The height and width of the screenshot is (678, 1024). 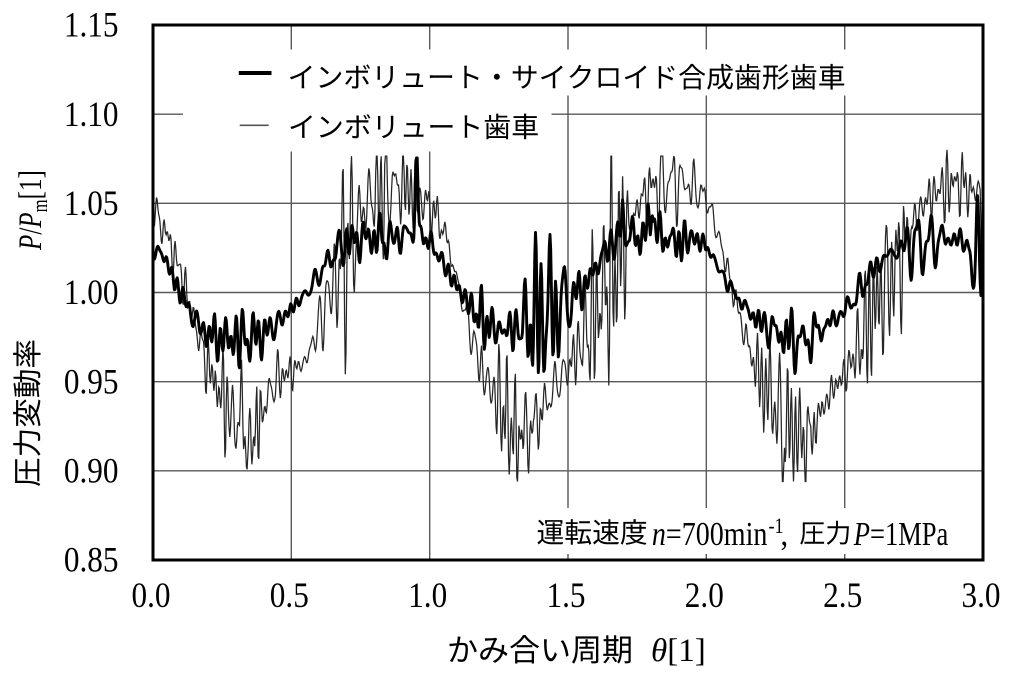 I want to click on svg-text: 2.0, so click(x=704, y=595).